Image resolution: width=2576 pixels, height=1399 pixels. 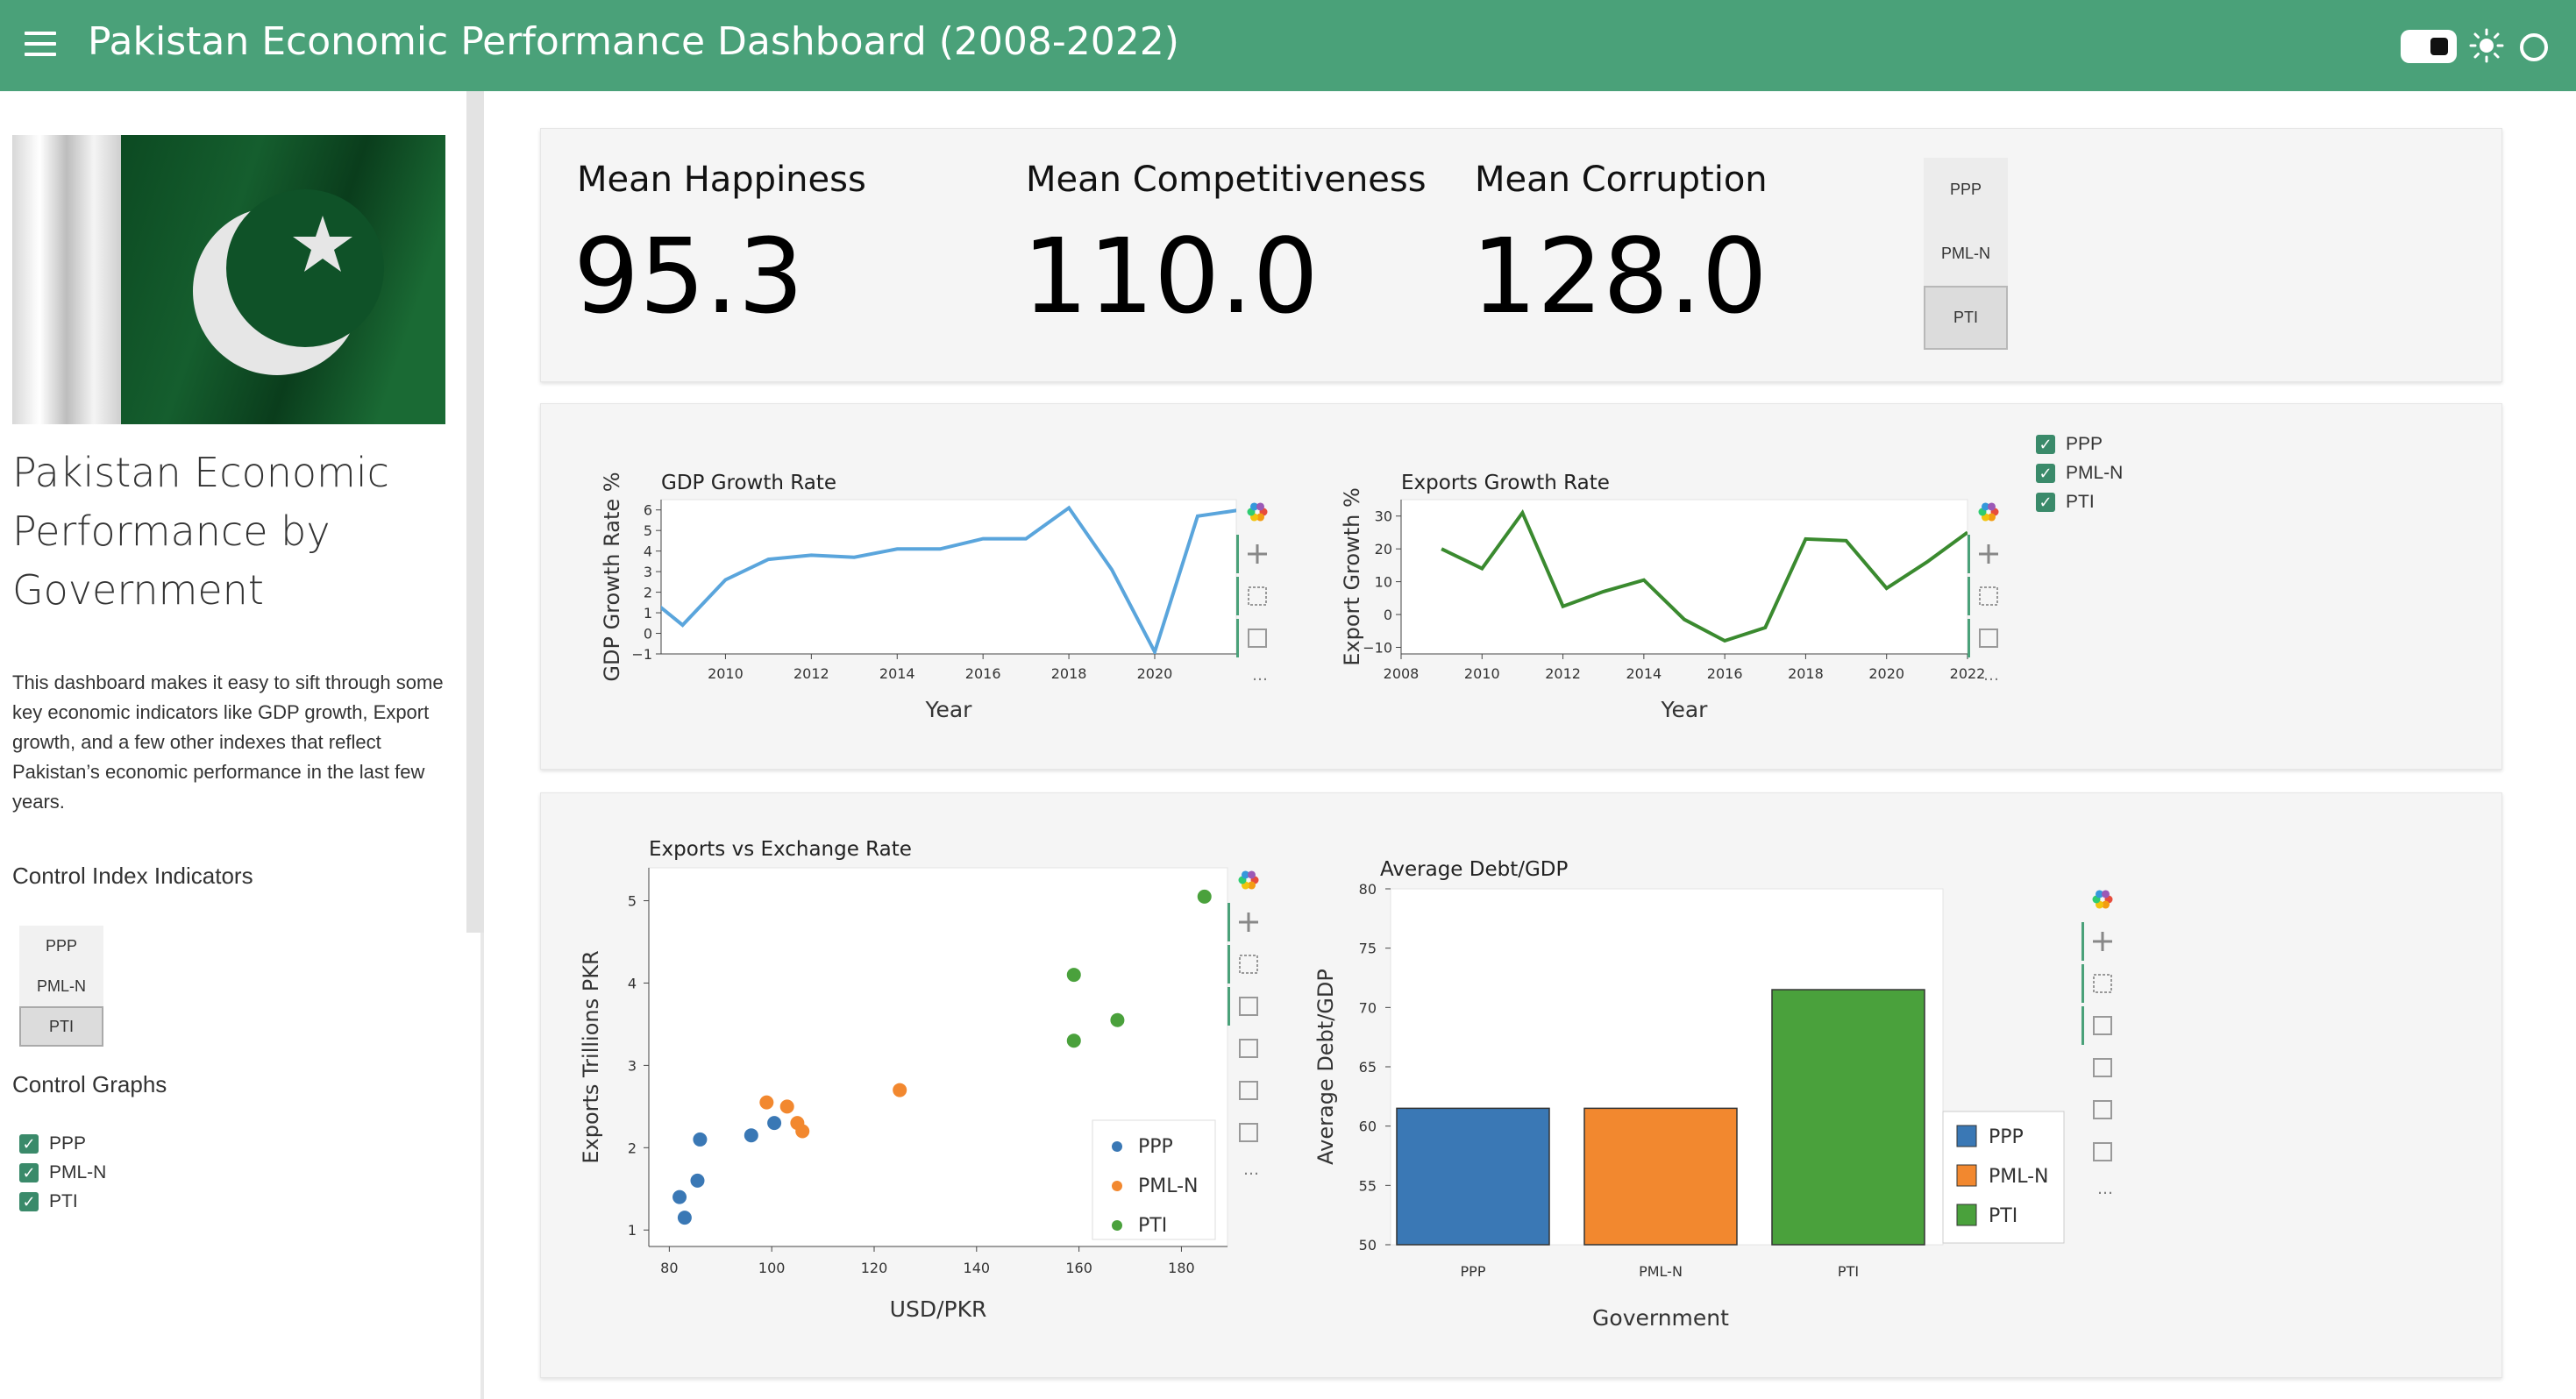 I want to click on x-tick-label: 2018, so click(x=1806, y=673).